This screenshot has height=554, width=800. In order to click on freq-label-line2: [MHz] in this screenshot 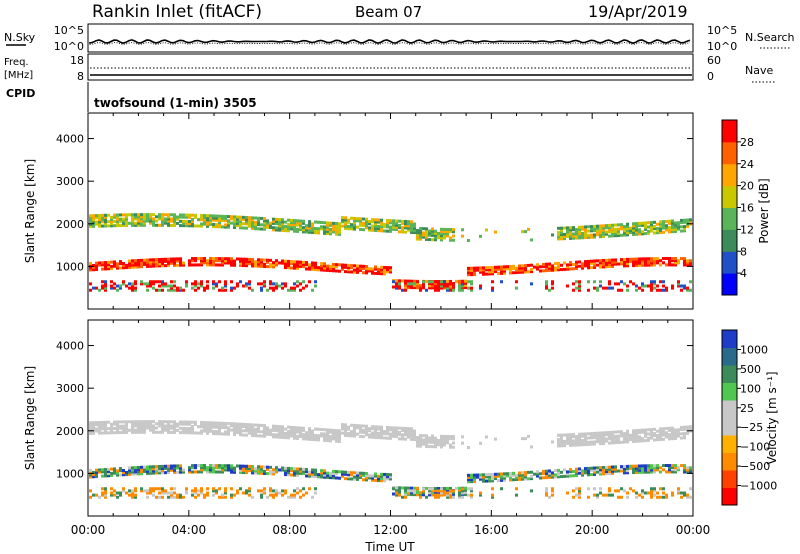, I will do `click(18, 75)`.